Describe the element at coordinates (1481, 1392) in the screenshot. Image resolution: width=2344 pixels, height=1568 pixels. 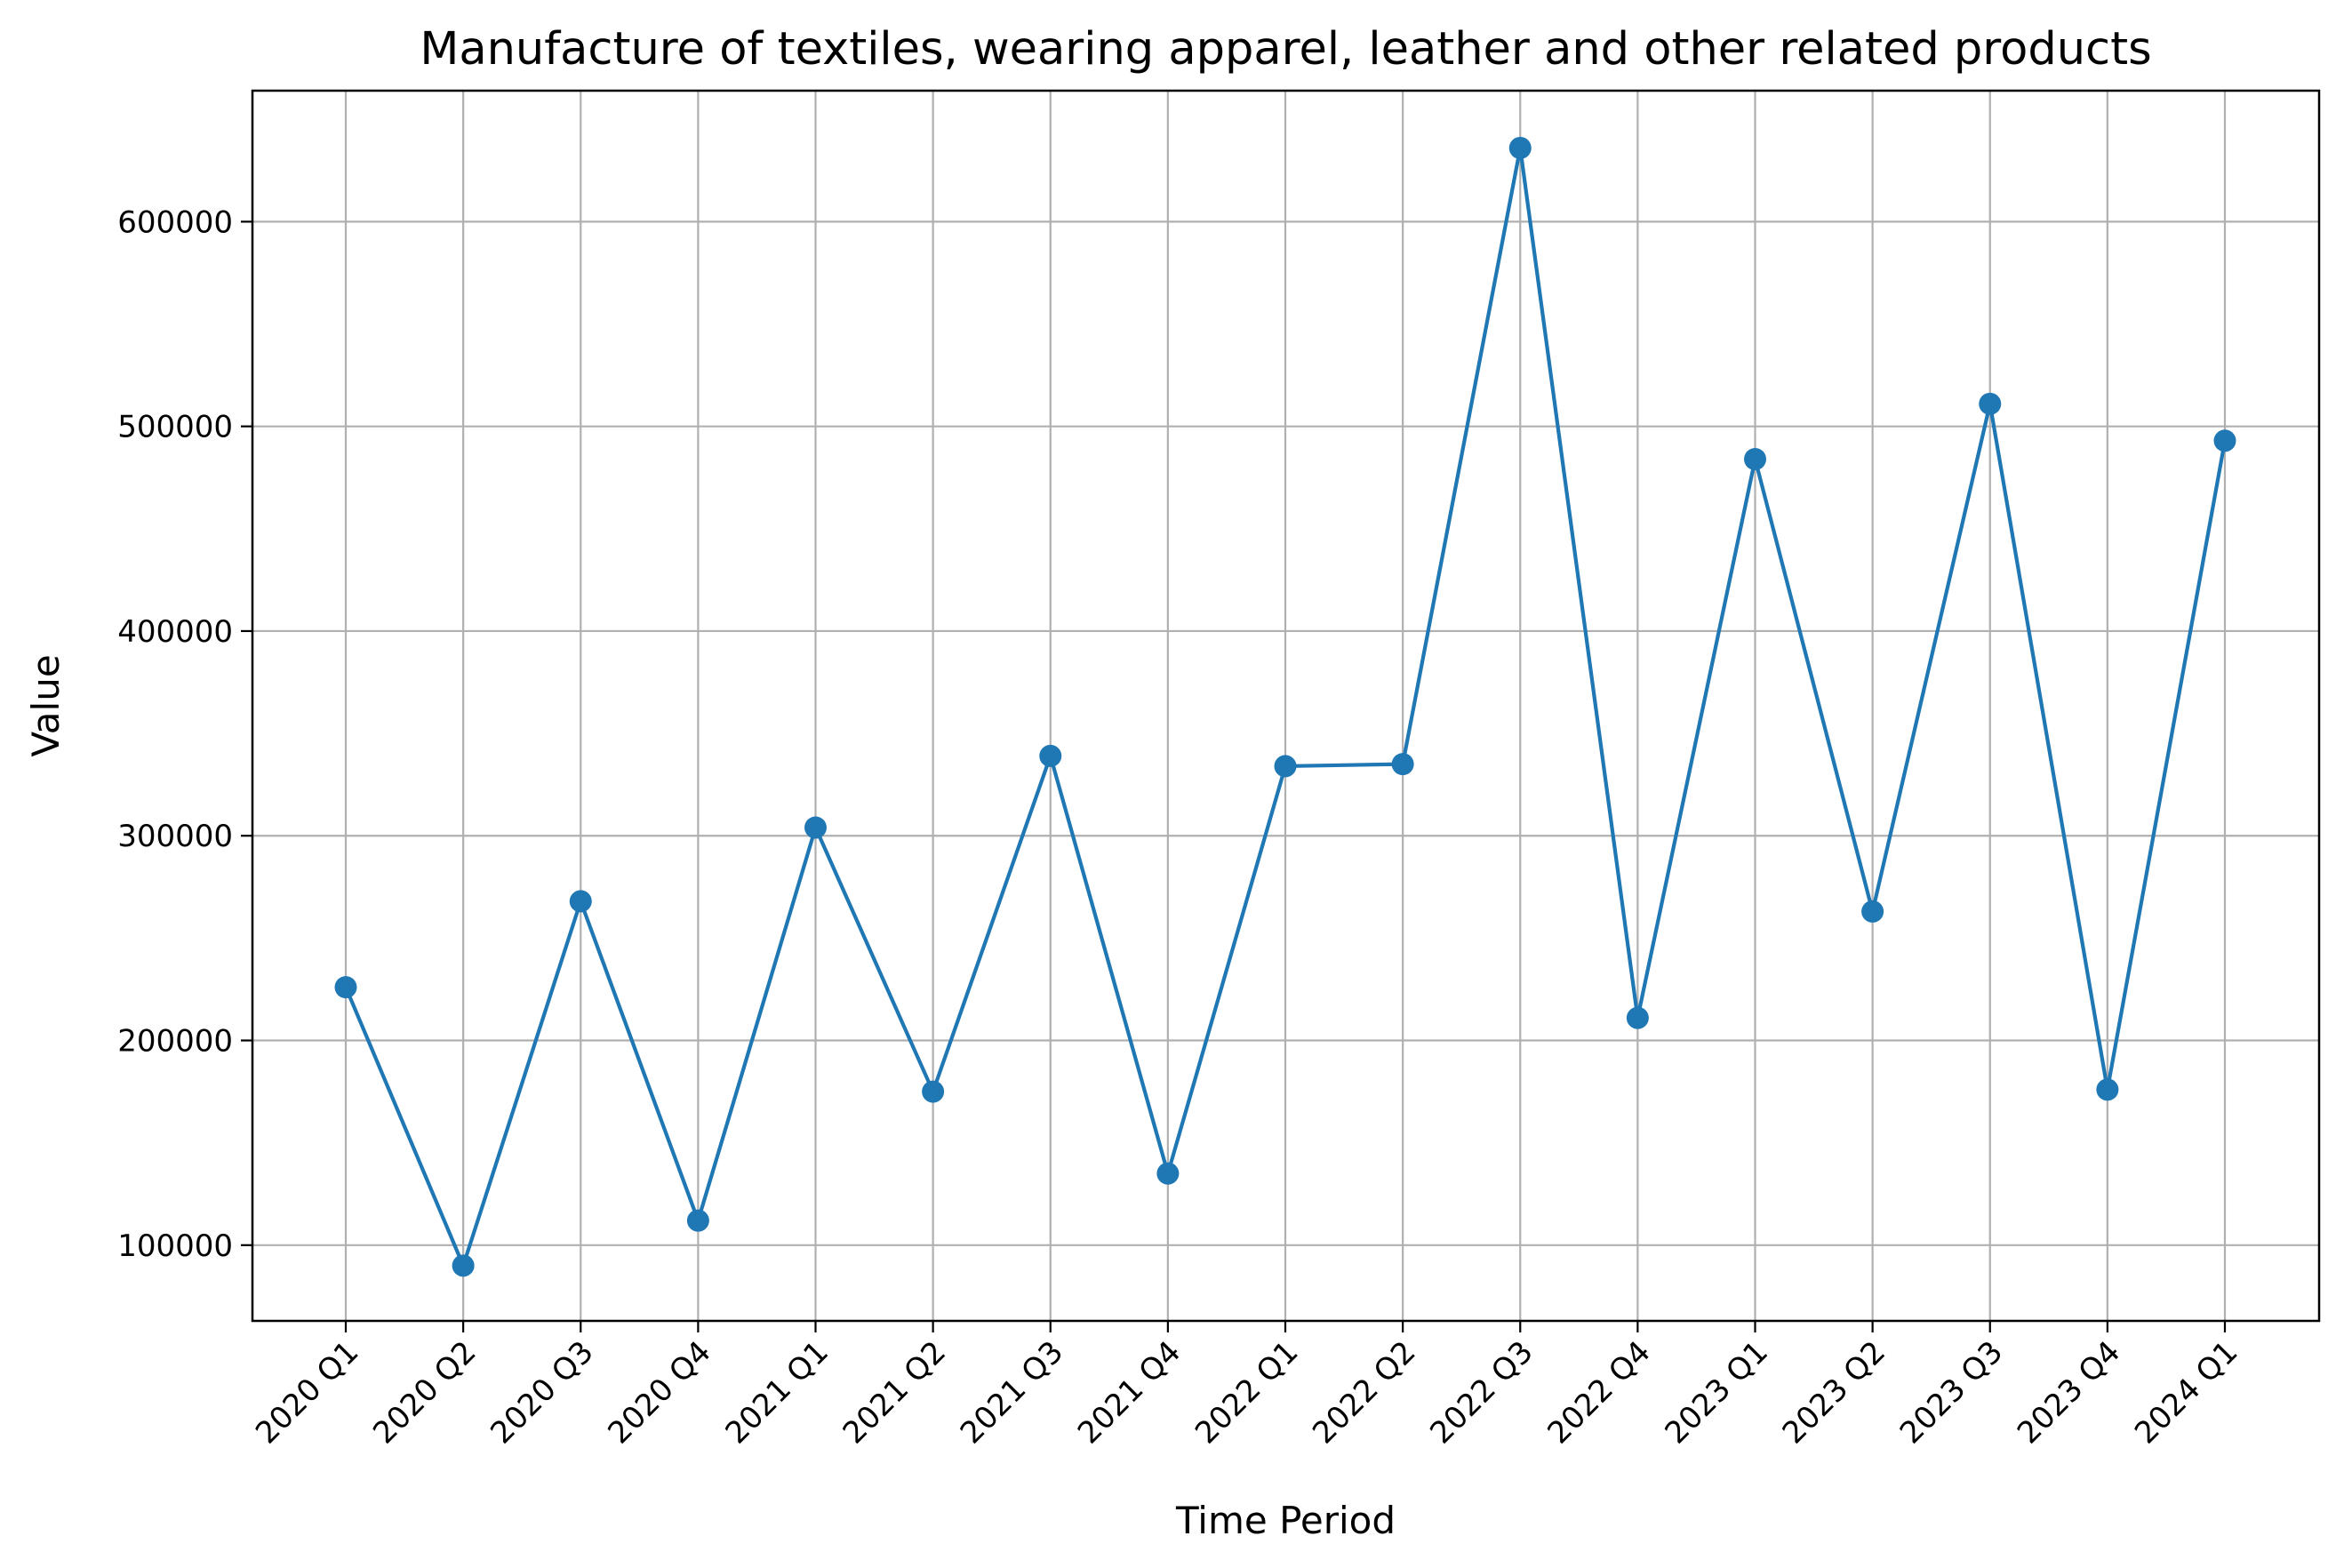
I see `x-tick-label: 2022 Q3` at that location.